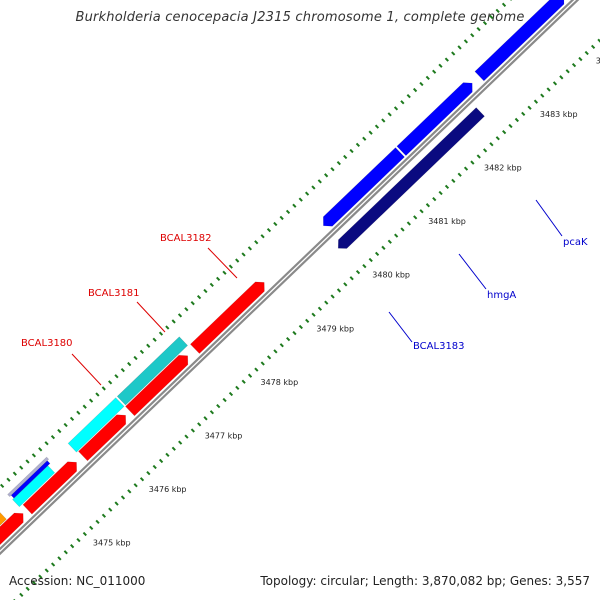  What do you see at coordinates (168, 489) in the screenshot?
I see `scale-tick-label: 3476 kbp` at bounding box center [168, 489].